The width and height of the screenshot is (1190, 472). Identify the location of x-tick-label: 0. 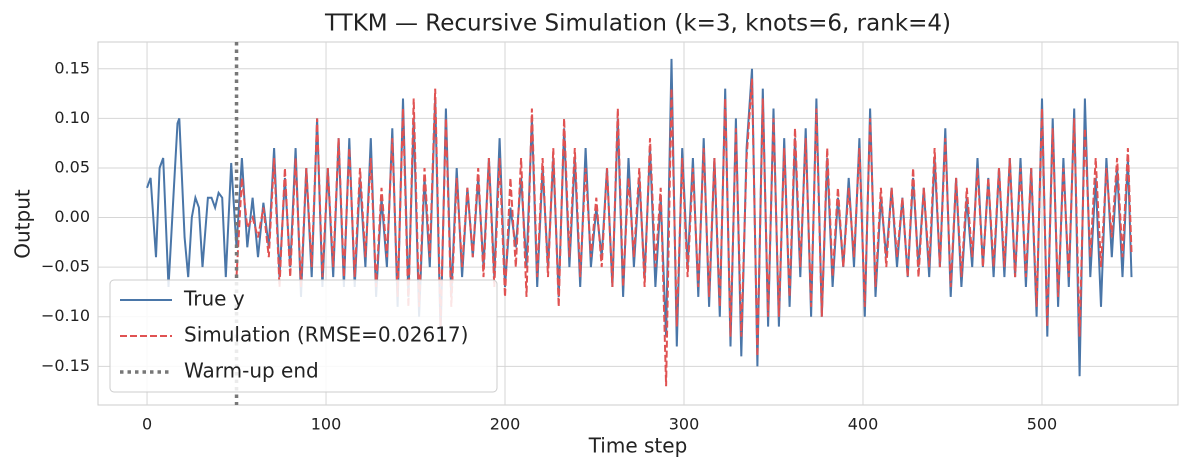
(147, 424).